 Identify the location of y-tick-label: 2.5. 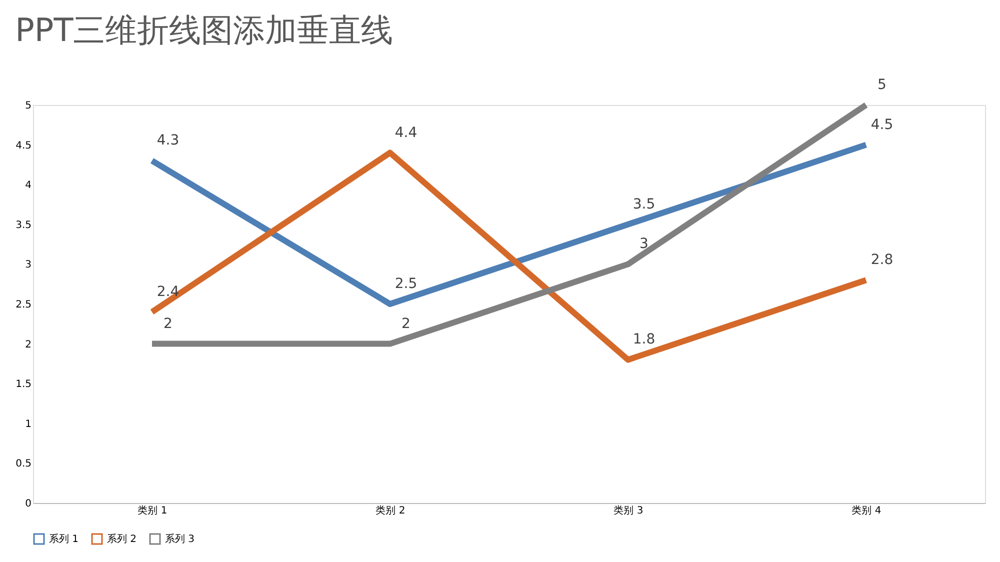
(24, 305).